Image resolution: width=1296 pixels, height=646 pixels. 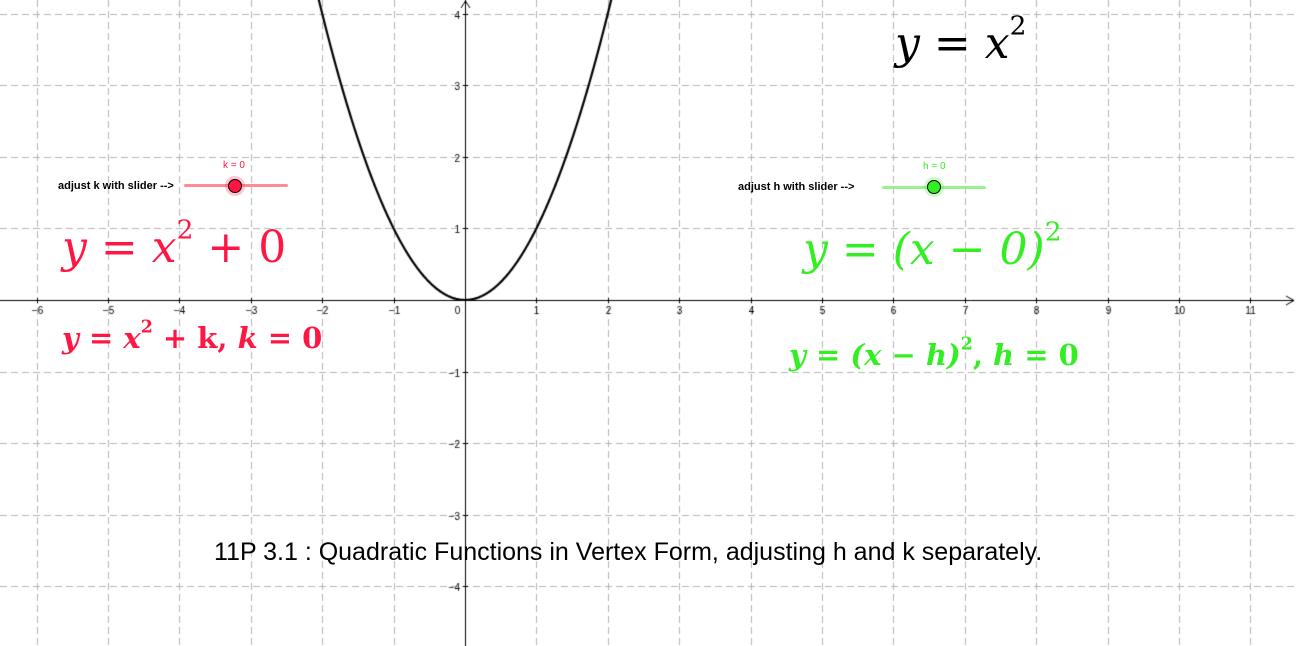 What do you see at coordinates (174, 243) in the screenshot?
I see `k-equation-large: y = x2 + 0` at bounding box center [174, 243].